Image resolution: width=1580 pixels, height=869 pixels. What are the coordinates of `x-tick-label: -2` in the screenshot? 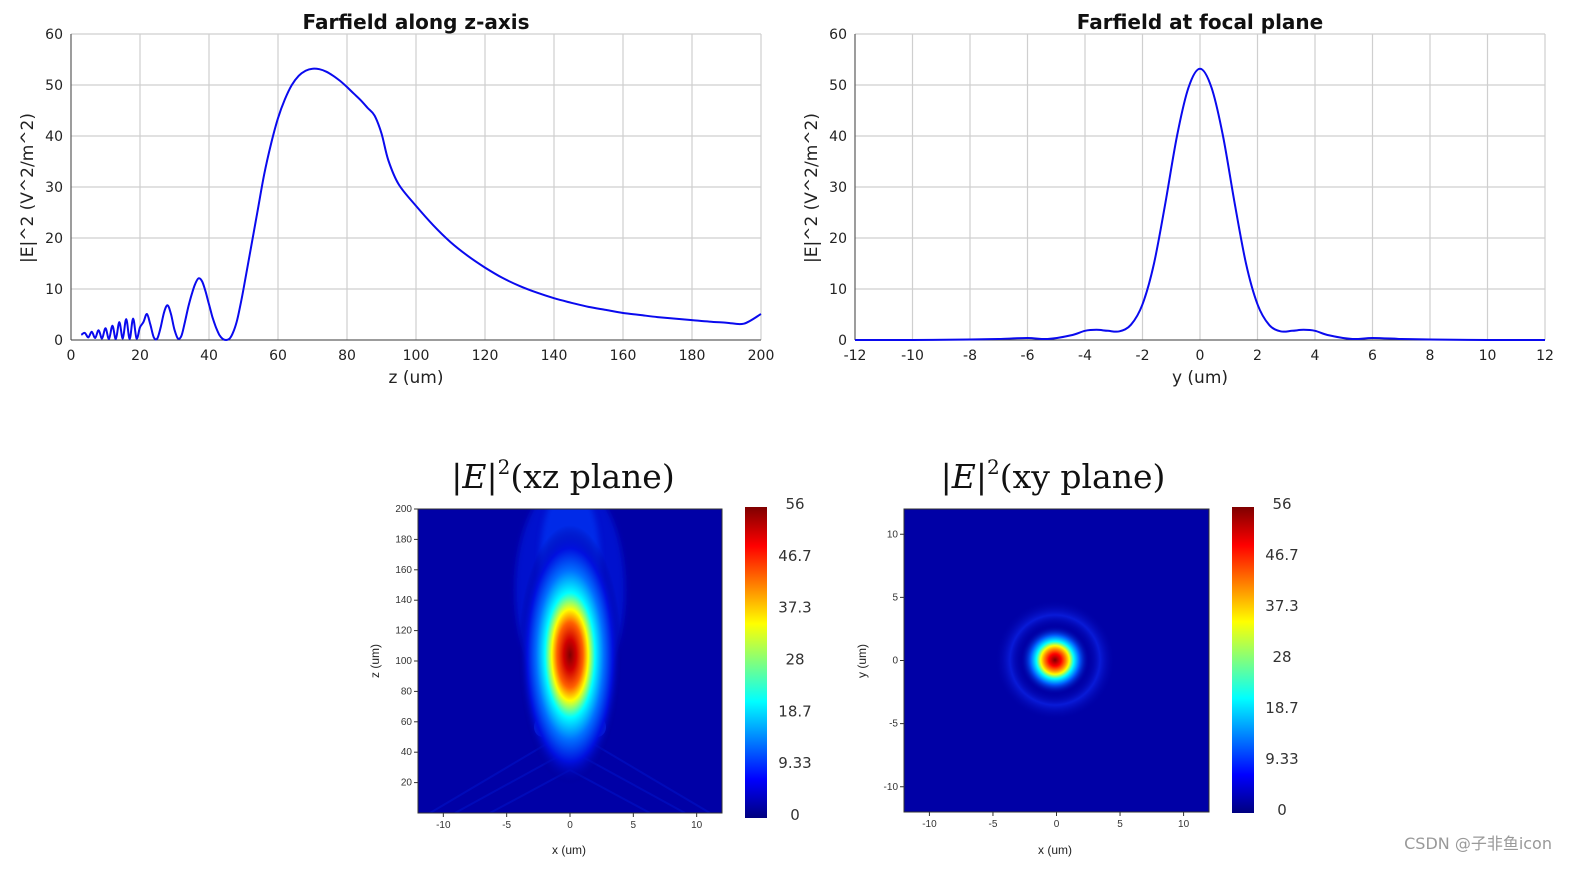 It's located at (1143, 356).